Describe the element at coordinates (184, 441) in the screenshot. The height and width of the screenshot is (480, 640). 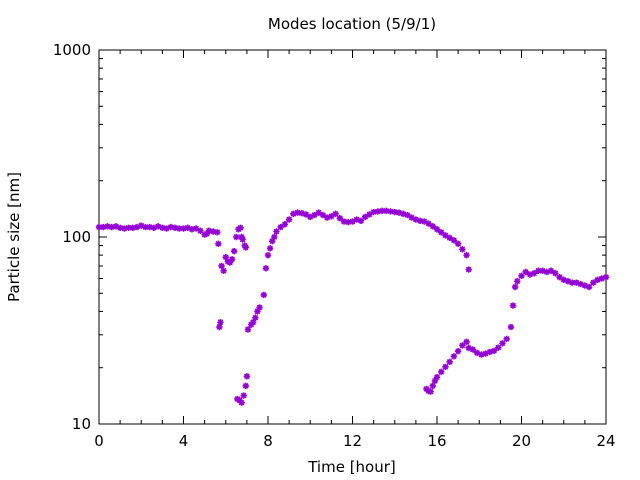
I see `x-tick-label: 4` at that location.